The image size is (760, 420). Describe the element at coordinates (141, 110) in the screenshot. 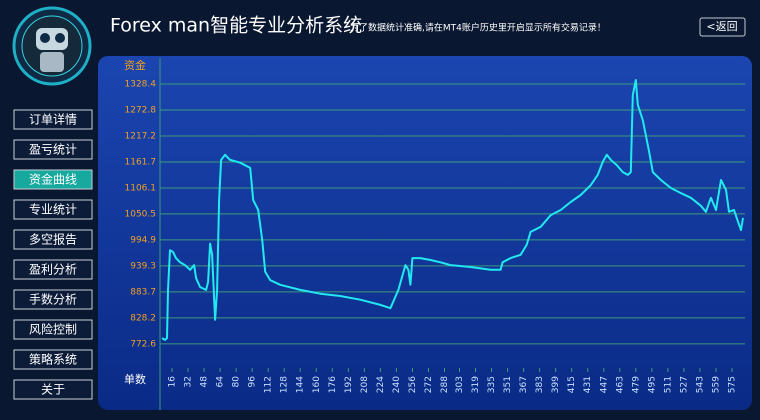

I see `y-tick-label: 1272.8` at that location.